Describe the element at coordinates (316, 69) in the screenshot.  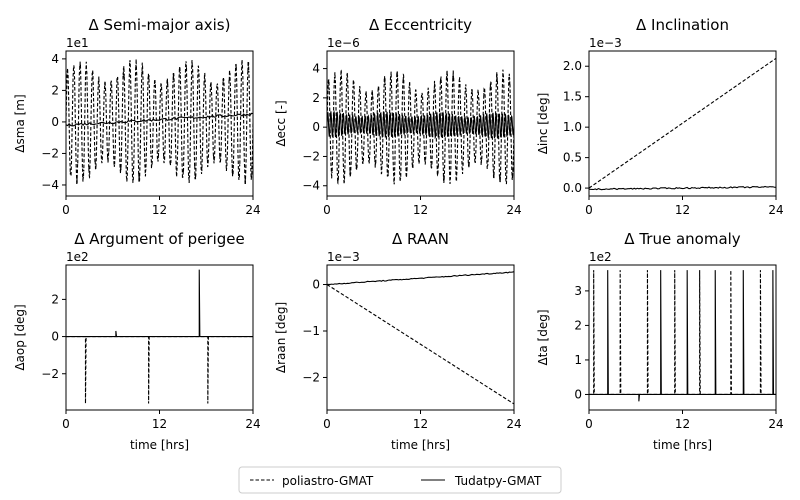
I see `y-tick-label-ecc-4: 4` at that location.